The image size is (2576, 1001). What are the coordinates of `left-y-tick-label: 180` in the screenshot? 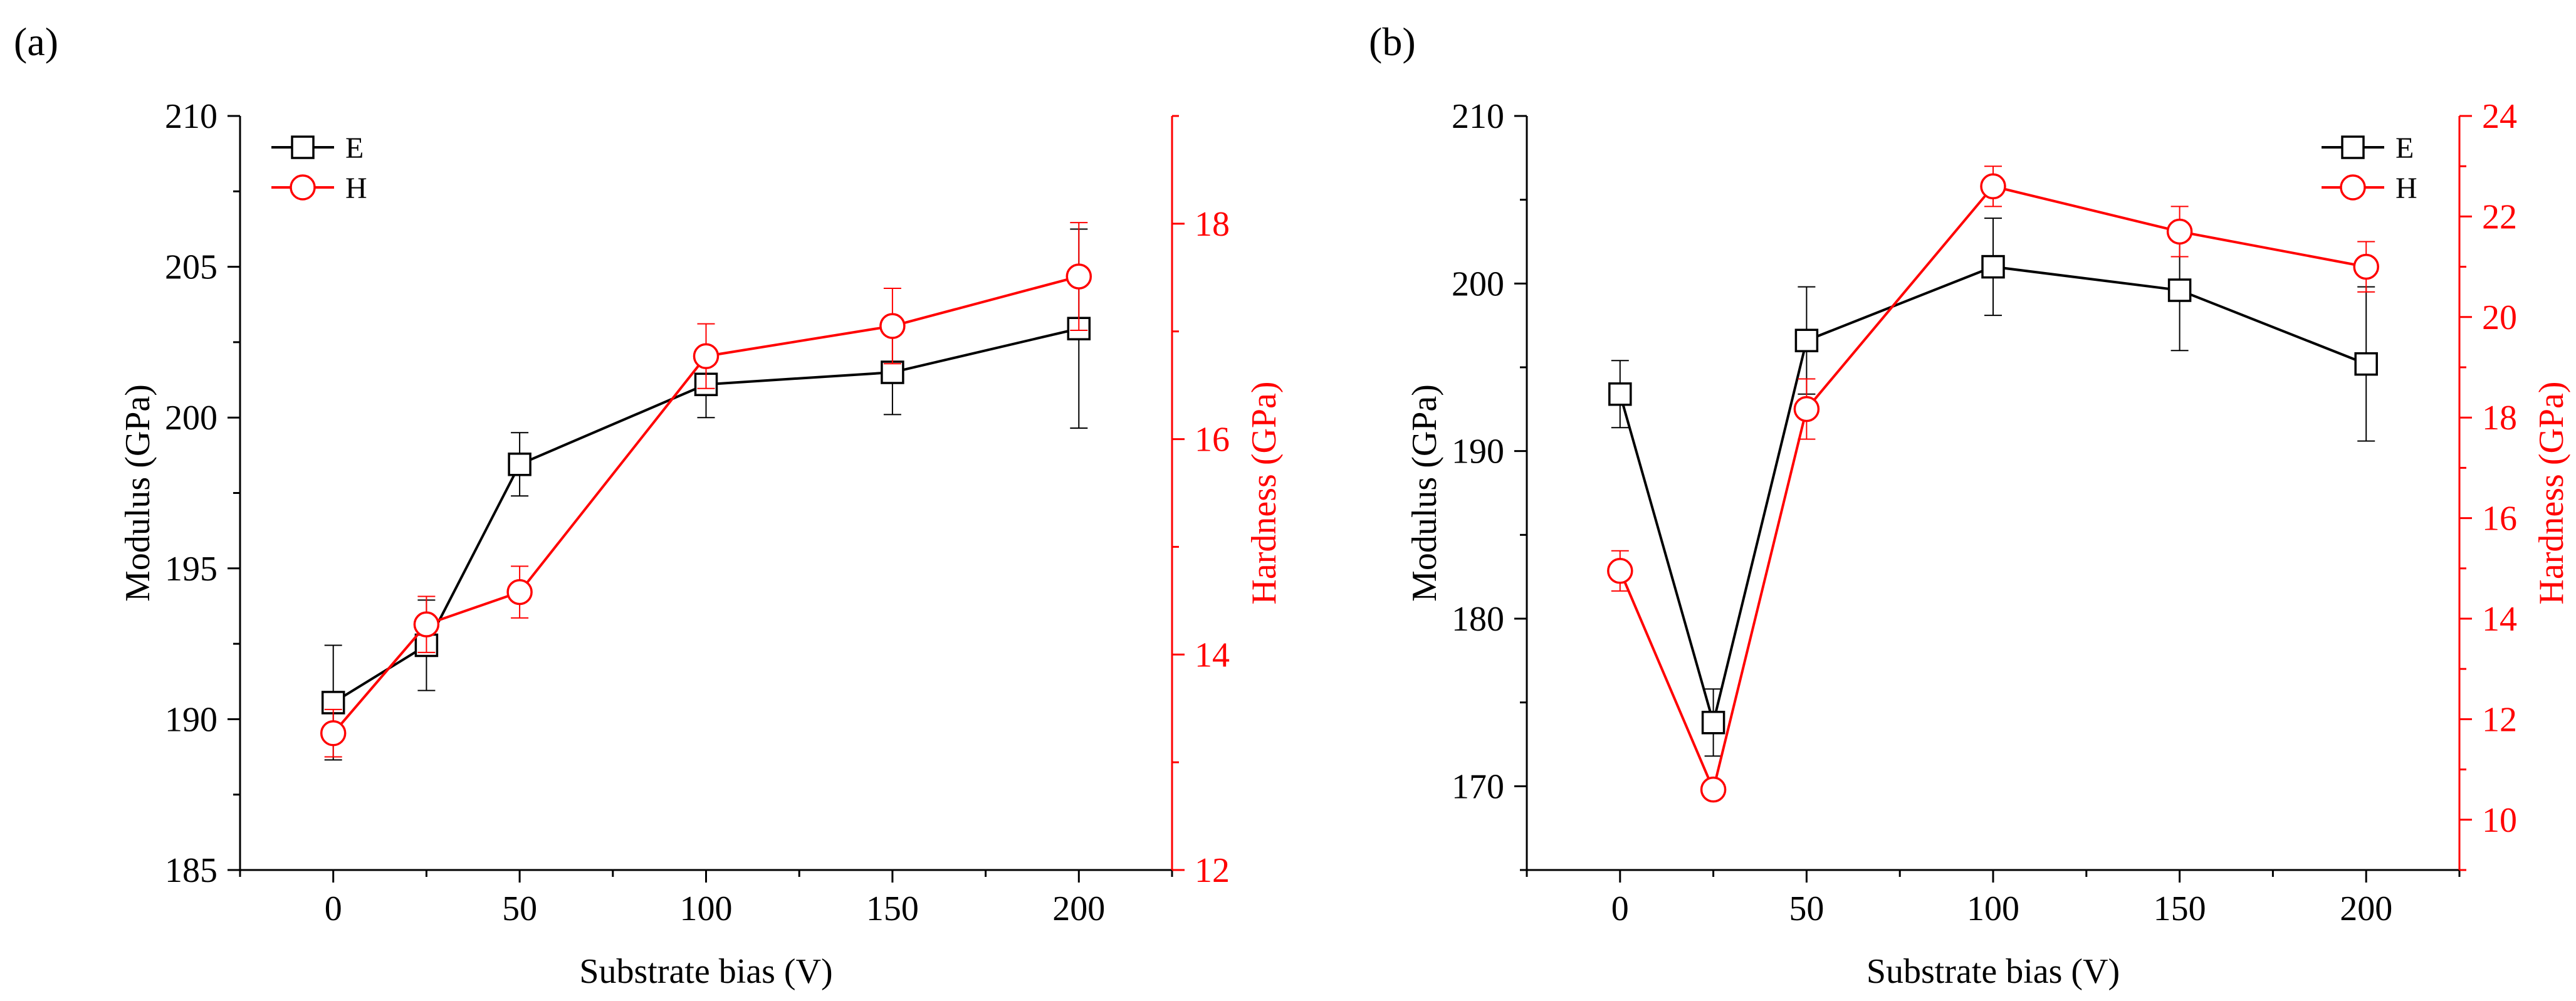 It's located at (1478, 619).